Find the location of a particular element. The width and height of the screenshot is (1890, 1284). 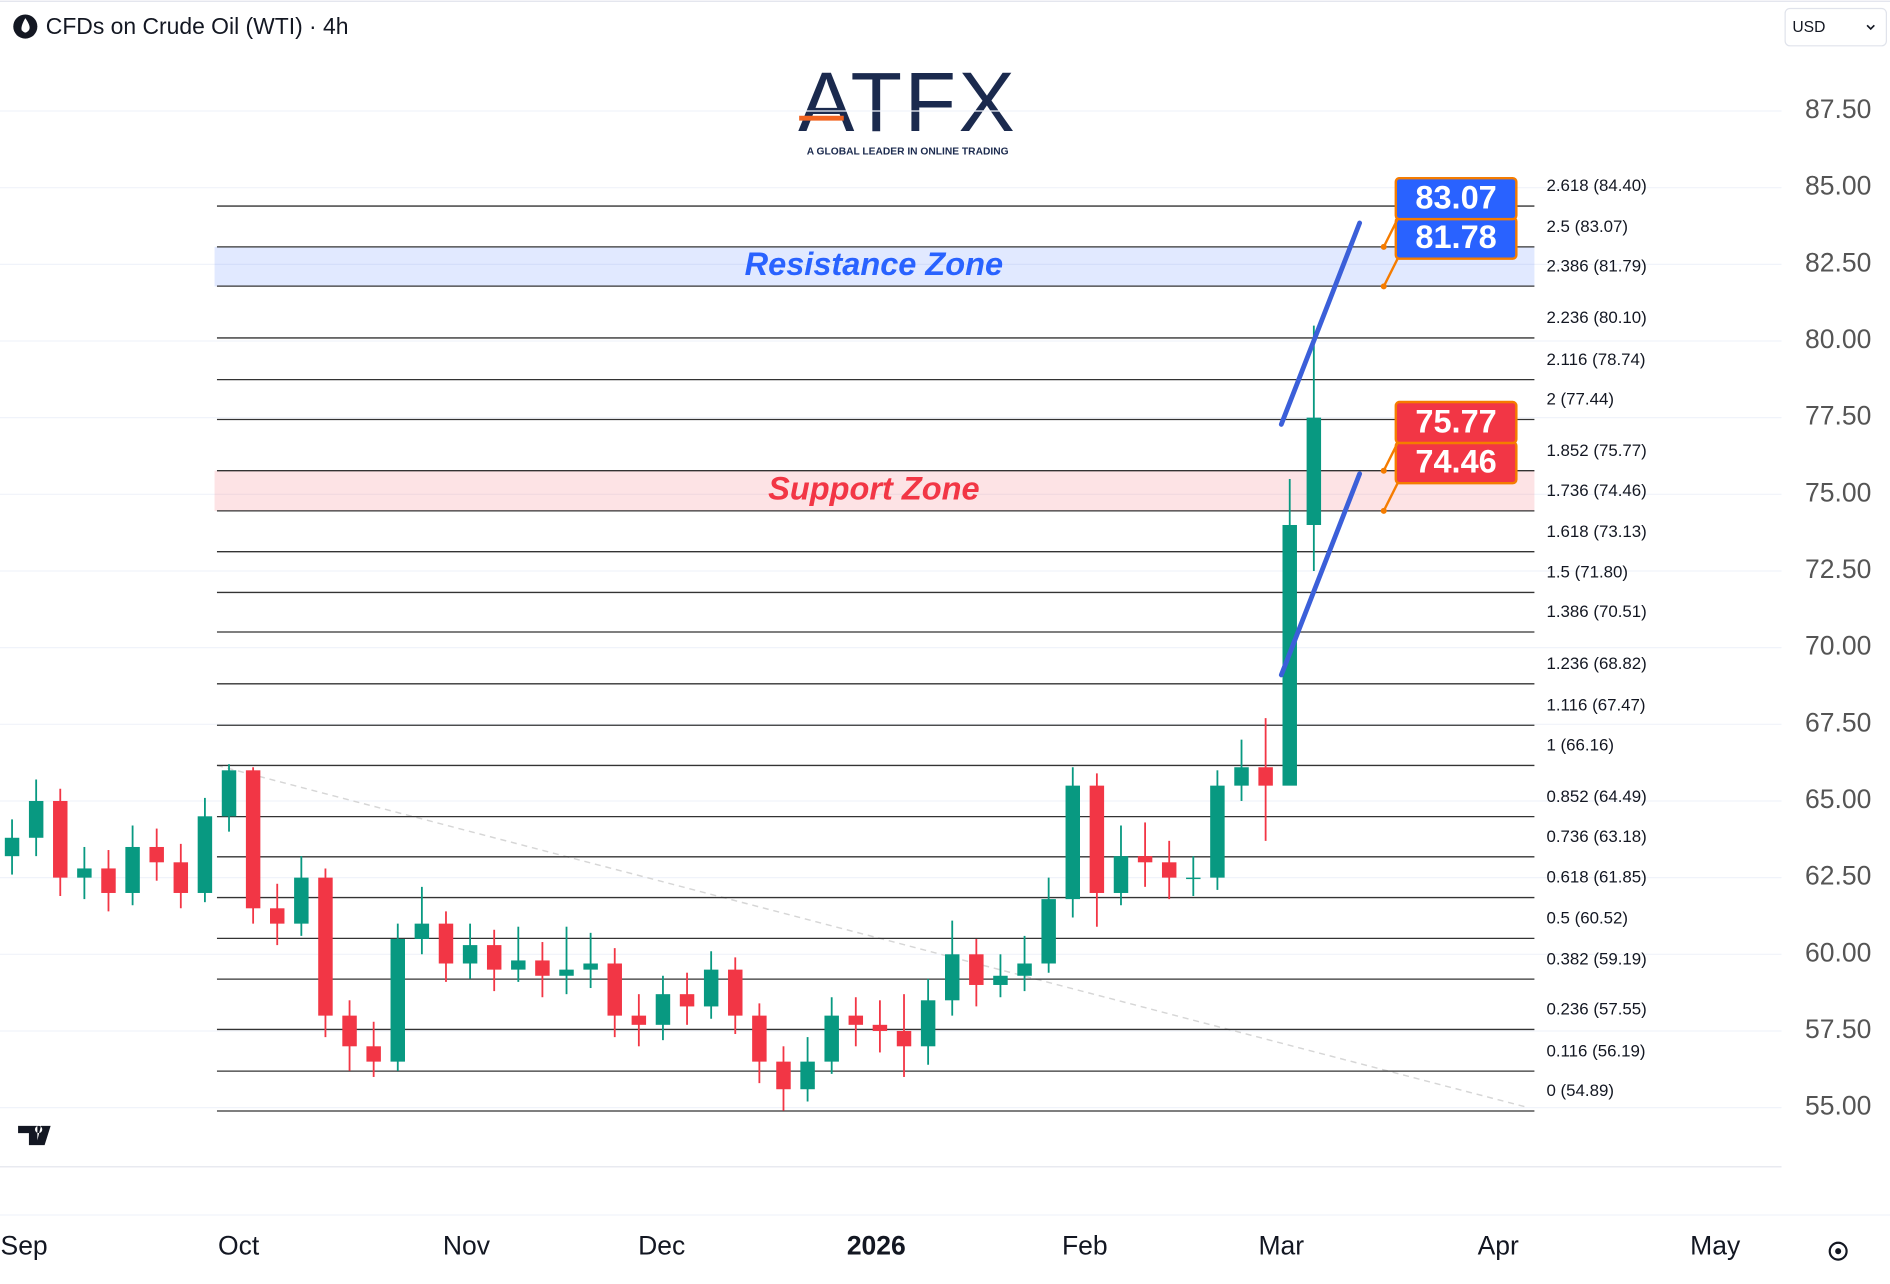

fib-label: 1.5 (71.80) is located at coordinates (1587, 572).